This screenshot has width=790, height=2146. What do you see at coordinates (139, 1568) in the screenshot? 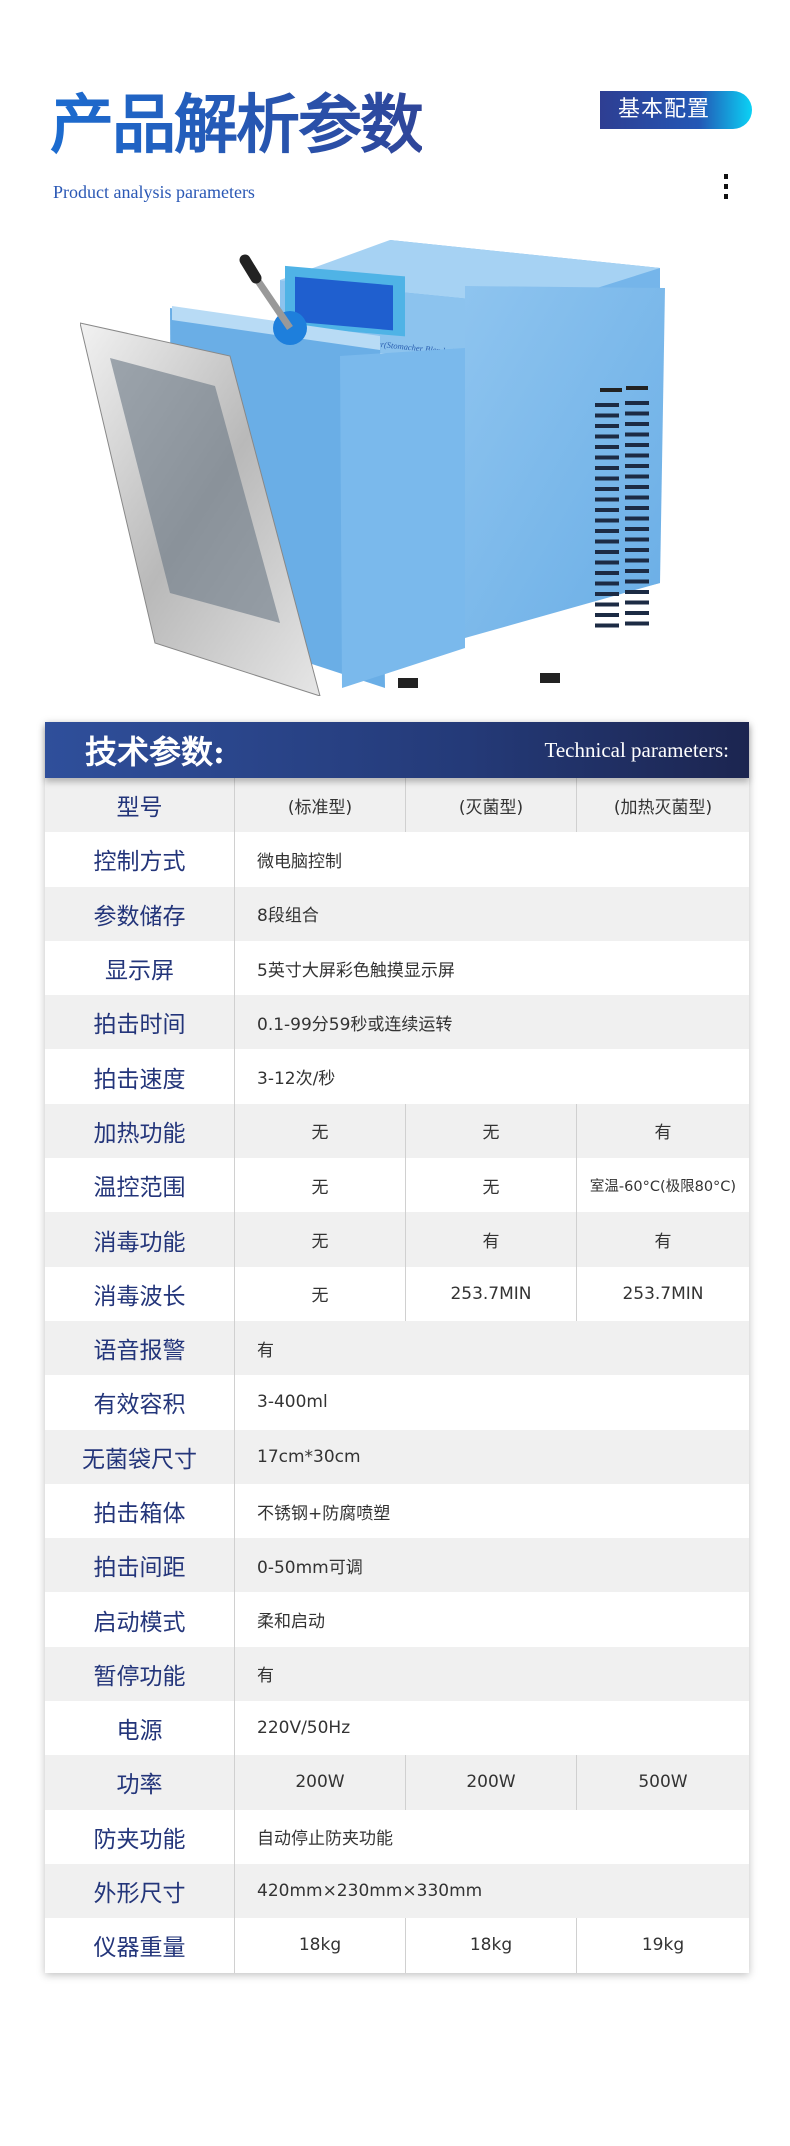
I see `row-label: 拍击间距` at bounding box center [139, 1568].